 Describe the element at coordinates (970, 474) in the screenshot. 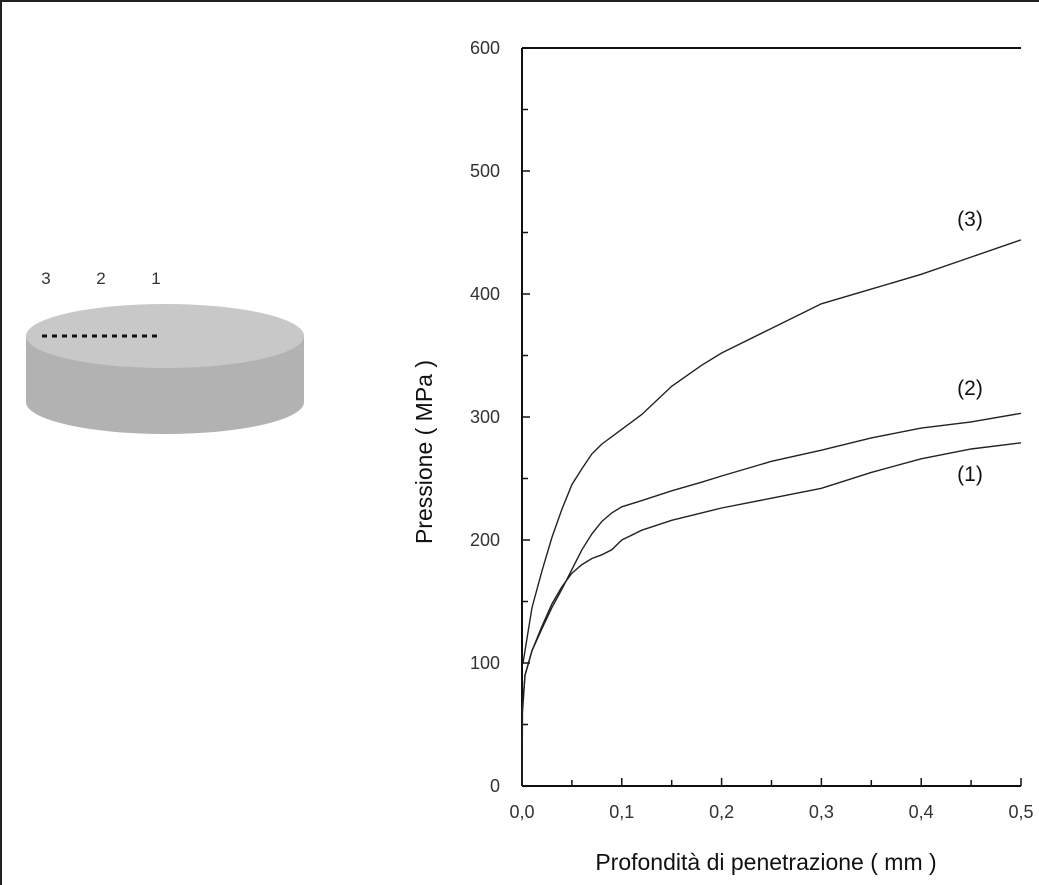

I see `series-label-1: (1)` at that location.